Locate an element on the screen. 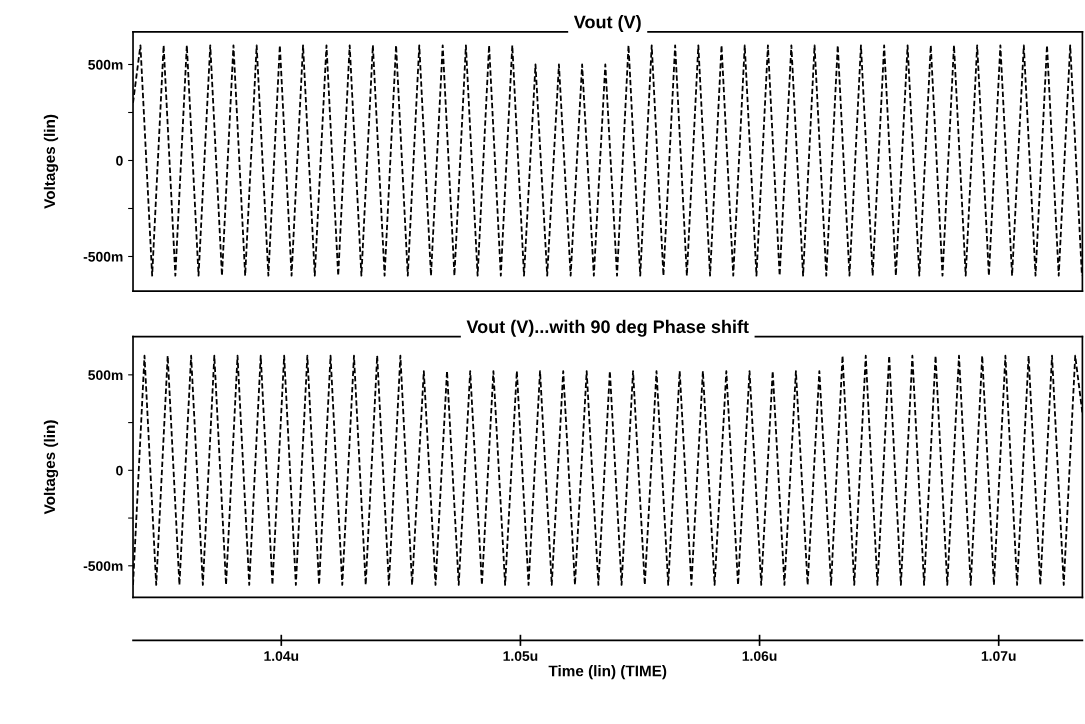  chart-title: Vout (V)...with 90 deg Phase shift is located at coordinates (607, 328).